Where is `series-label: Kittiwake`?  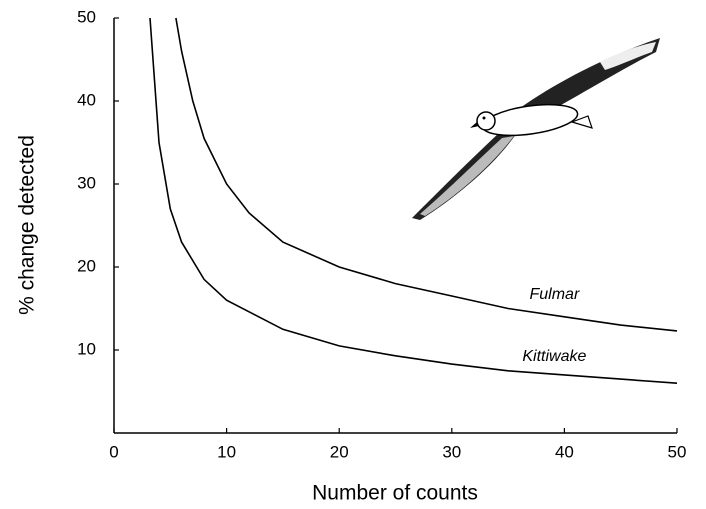 series-label: Kittiwake is located at coordinates (554, 356).